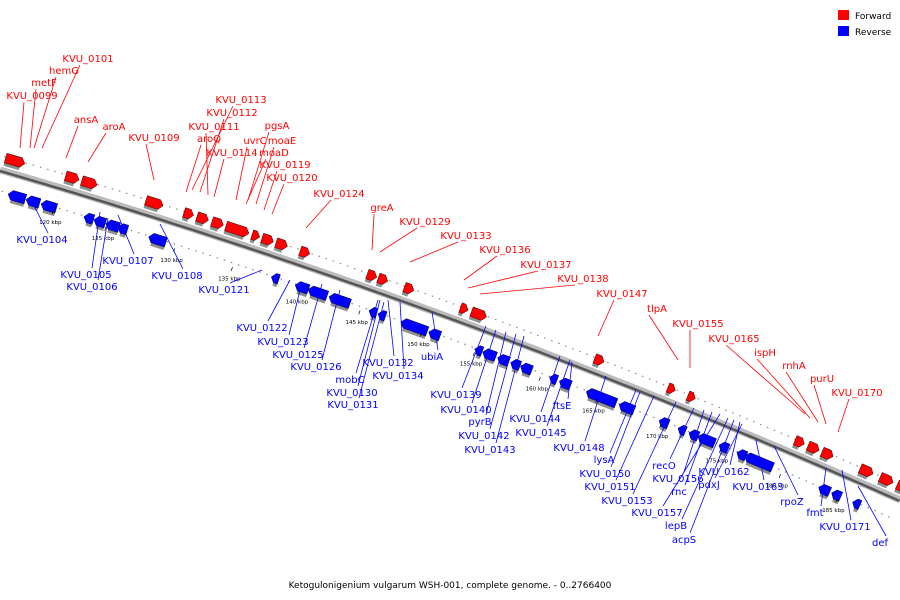  Describe the element at coordinates (814, 513) in the screenshot. I see `reverse-gene-label: fmt` at that location.